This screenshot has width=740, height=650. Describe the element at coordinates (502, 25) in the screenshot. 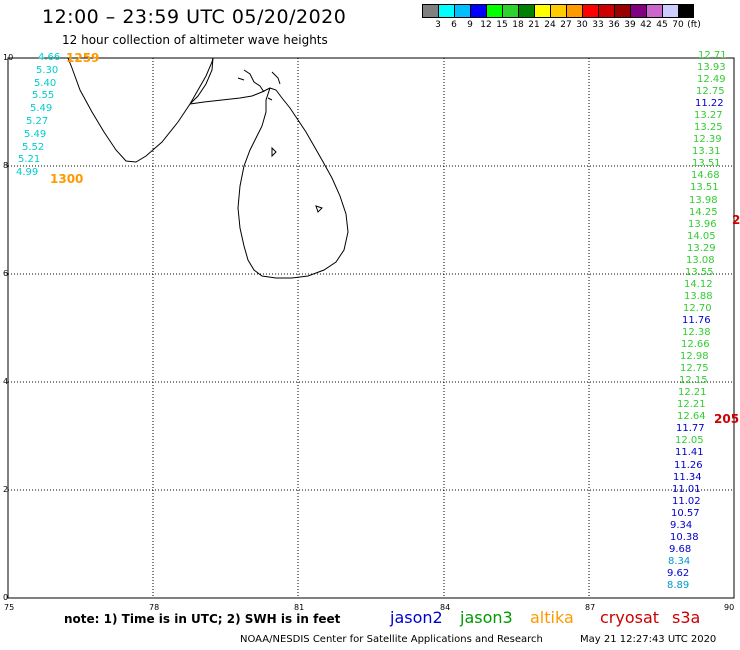

I see `color-scale-label: 15` at that location.